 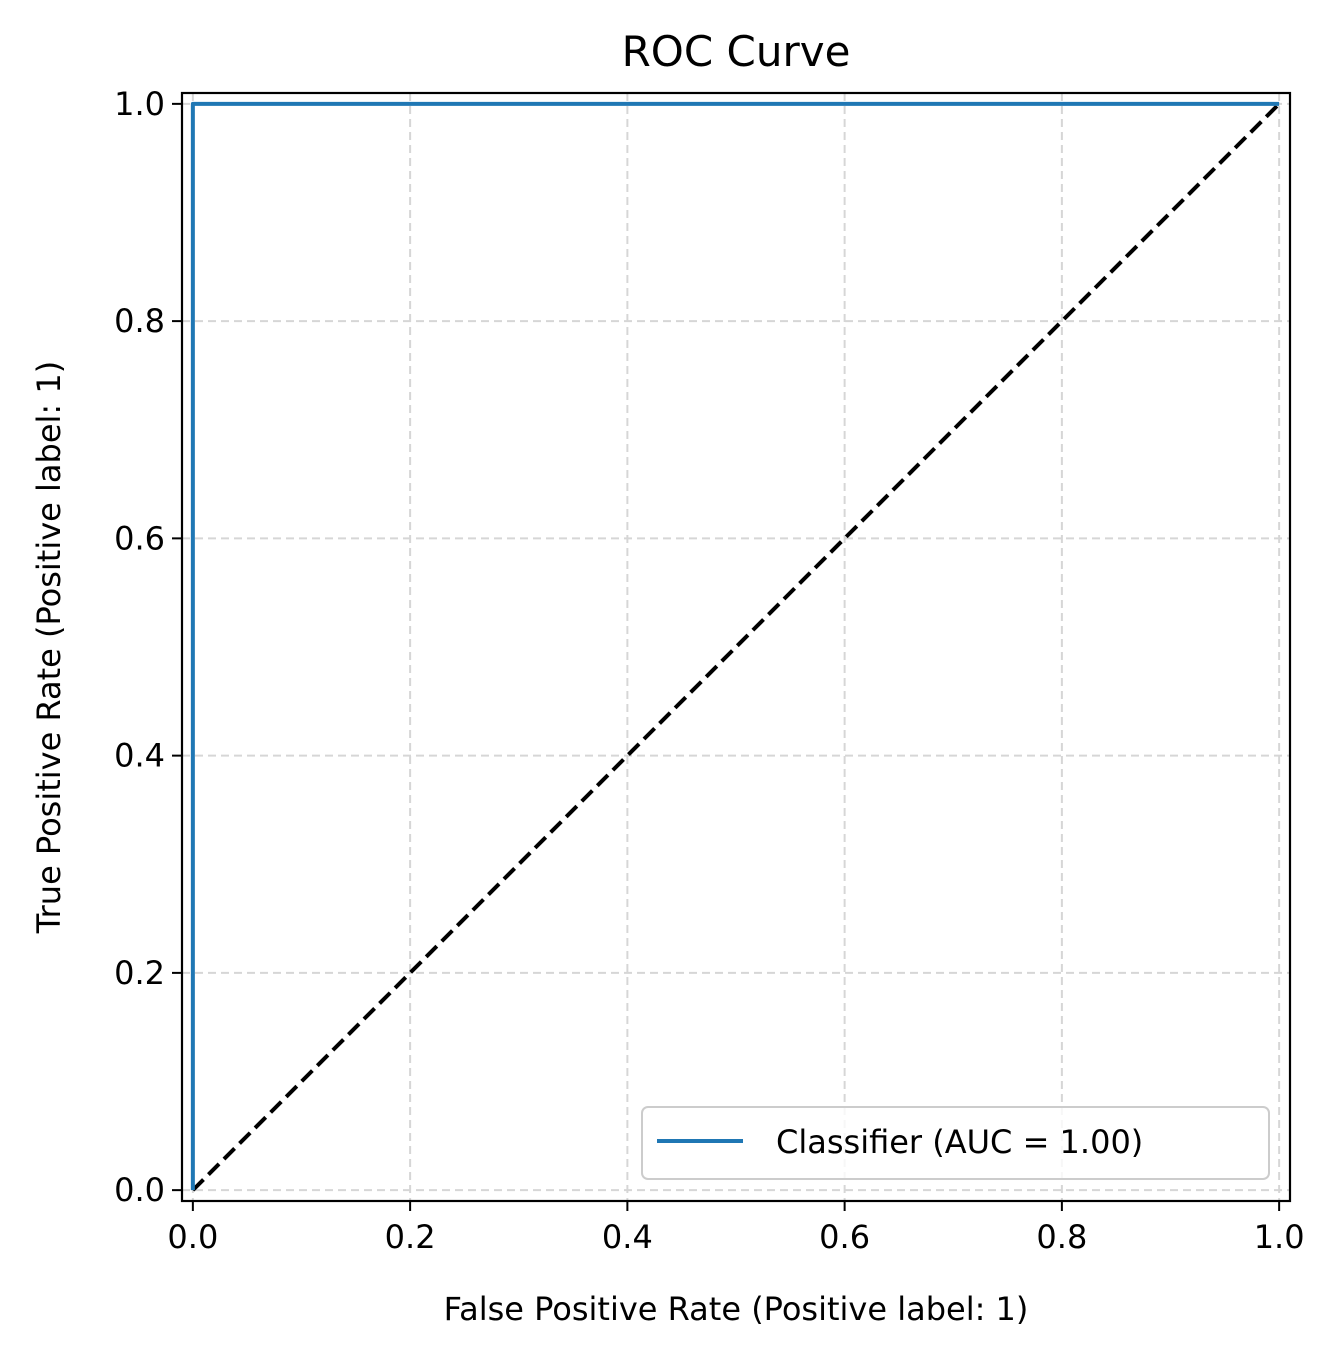 I want to click on legend: Classifier (AUC = 1.00), so click(x=955, y=1143).